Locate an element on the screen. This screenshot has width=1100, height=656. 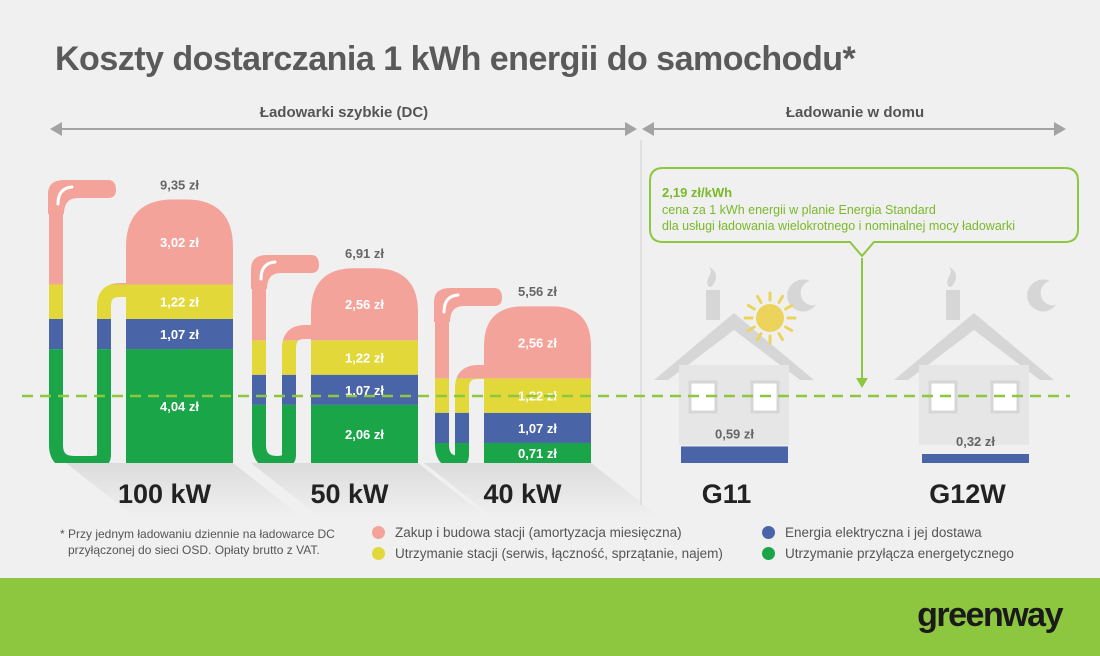
category-label: 50 kW is located at coordinates (349, 494).